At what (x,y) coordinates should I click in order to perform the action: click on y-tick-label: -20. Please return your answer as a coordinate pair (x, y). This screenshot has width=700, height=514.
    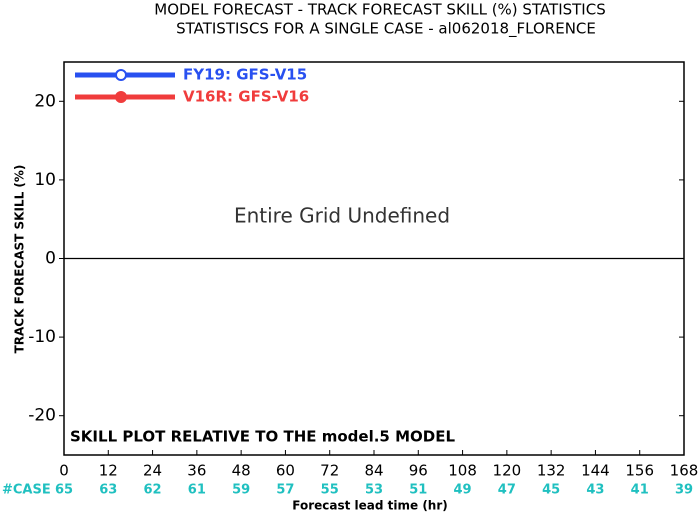
    Looking at the image, I should click on (42, 416).